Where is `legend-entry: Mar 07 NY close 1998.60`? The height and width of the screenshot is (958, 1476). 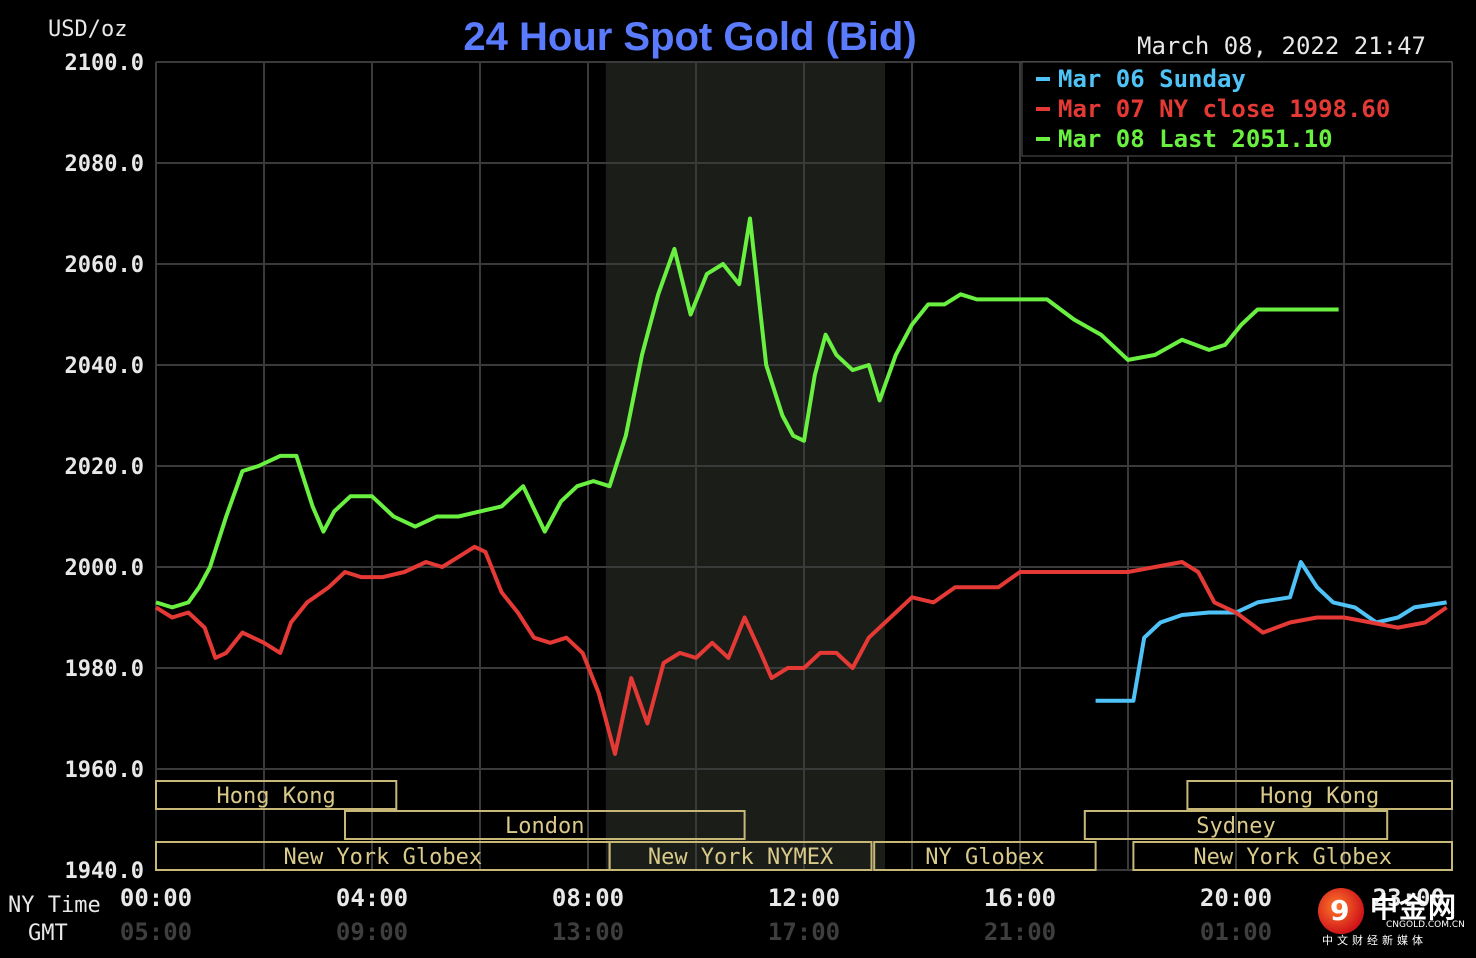
legend-entry: Mar 07 NY close 1998.60 is located at coordinates (1224, 109).